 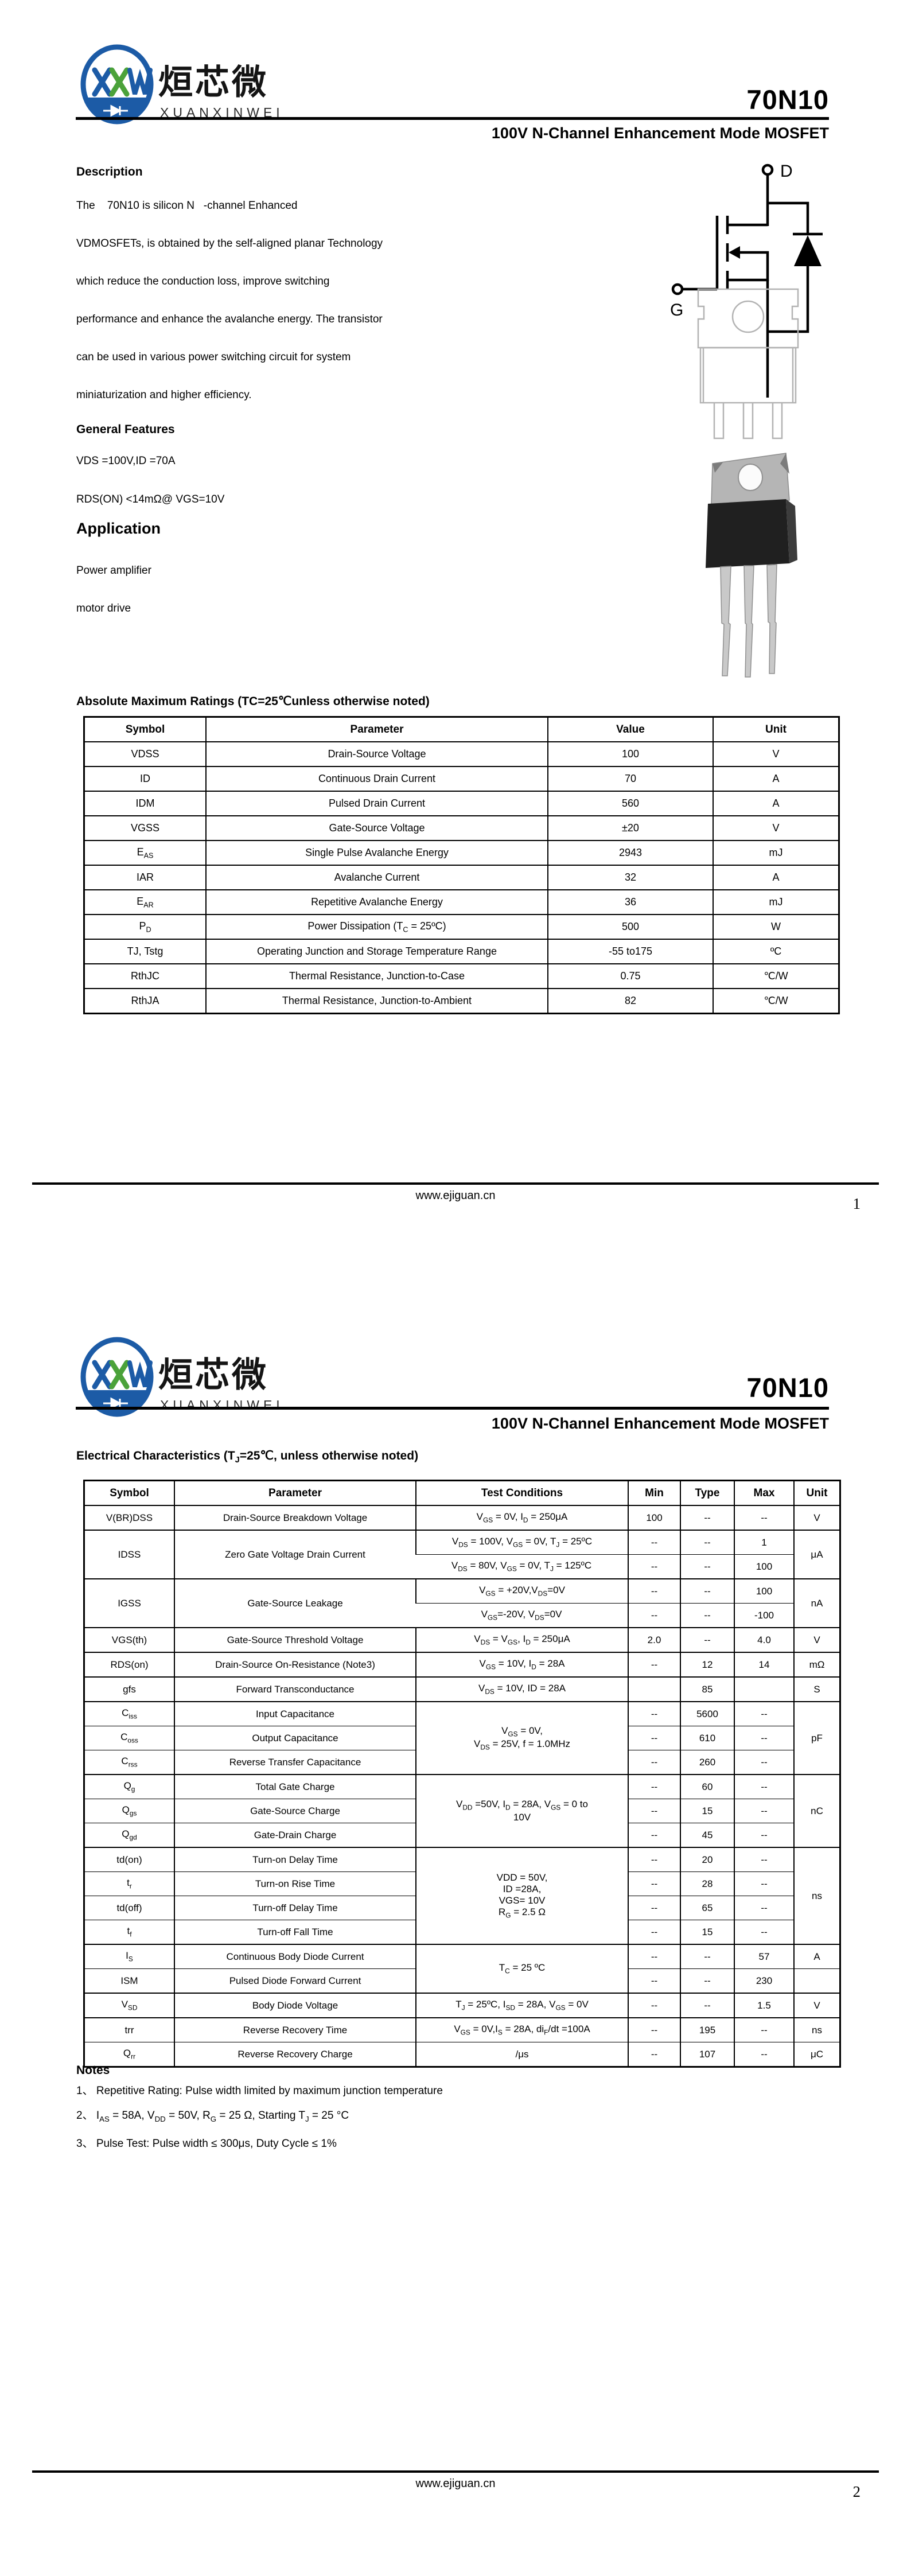 I want to click on table-cell: mΩ, so click(x=816, y=1664).